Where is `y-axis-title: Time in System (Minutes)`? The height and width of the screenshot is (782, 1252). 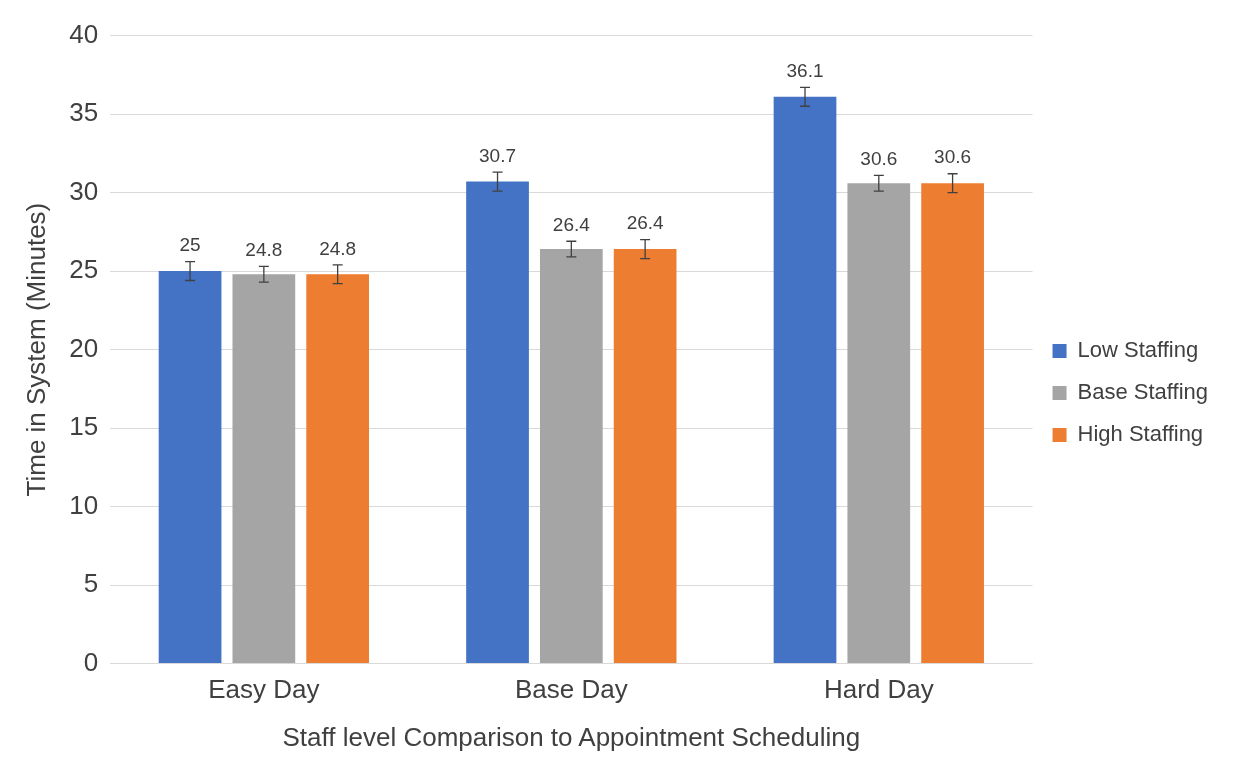
y-axis-title: Time in System (Minutes) is located at coordinates (35, 349).